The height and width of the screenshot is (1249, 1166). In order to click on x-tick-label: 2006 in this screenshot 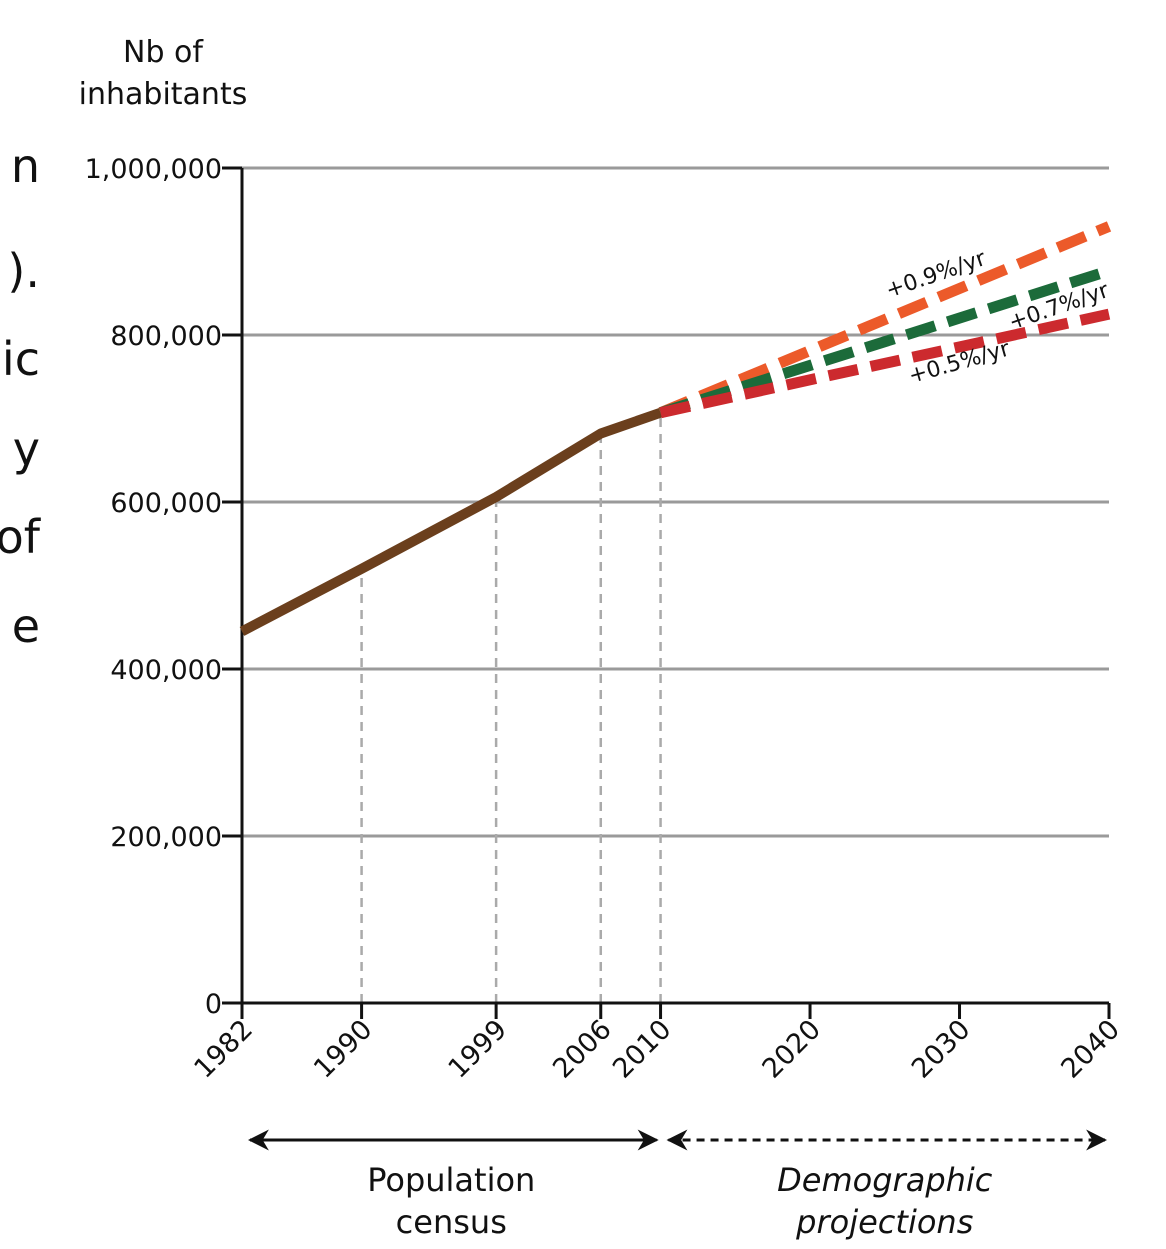, I will do `click(582, 1049)`.